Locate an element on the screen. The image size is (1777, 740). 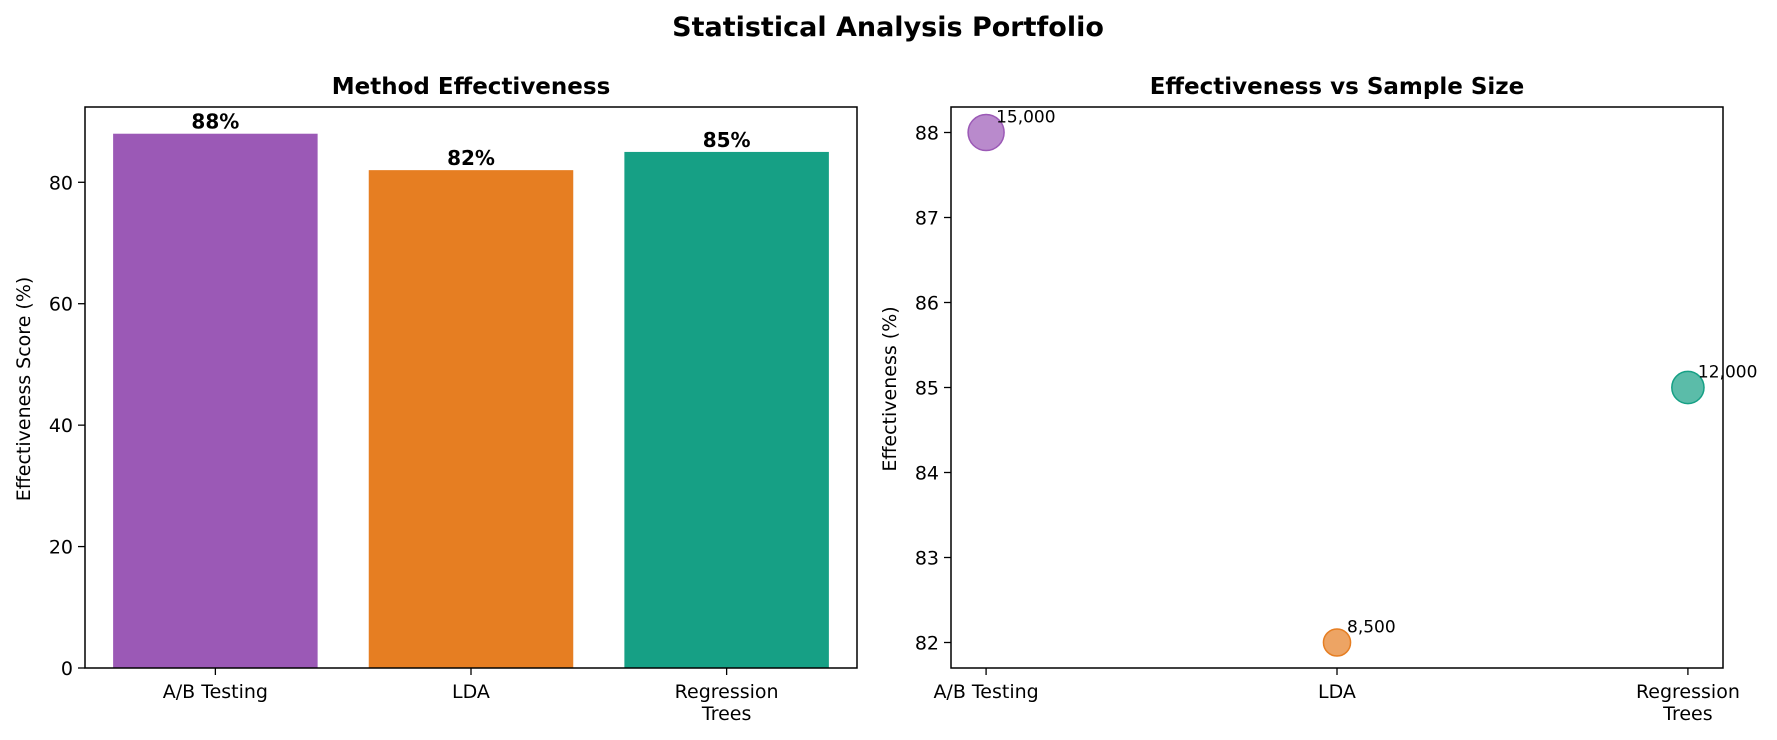
y-tick-label: 82 is located at coordinates (927, 644).